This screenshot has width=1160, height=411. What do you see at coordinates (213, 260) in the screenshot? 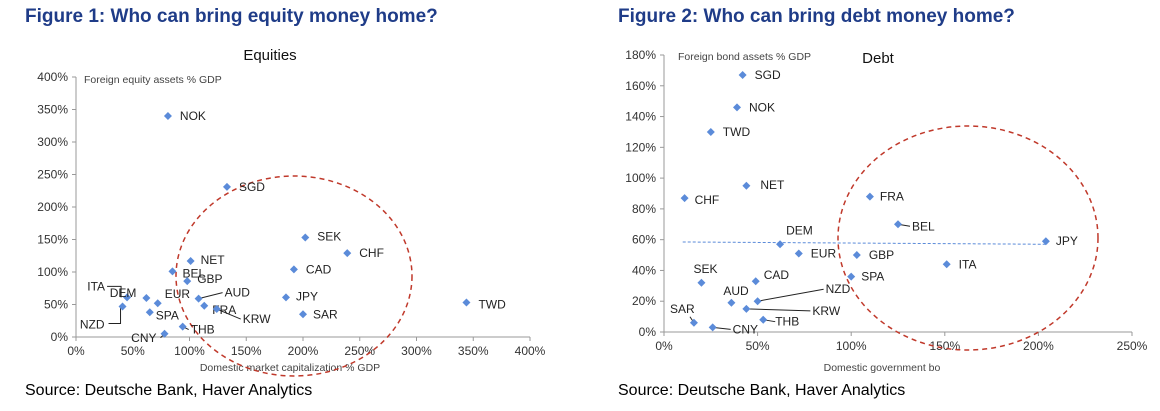
I see `point-label-net: NET` at bounding box center [213, 260].